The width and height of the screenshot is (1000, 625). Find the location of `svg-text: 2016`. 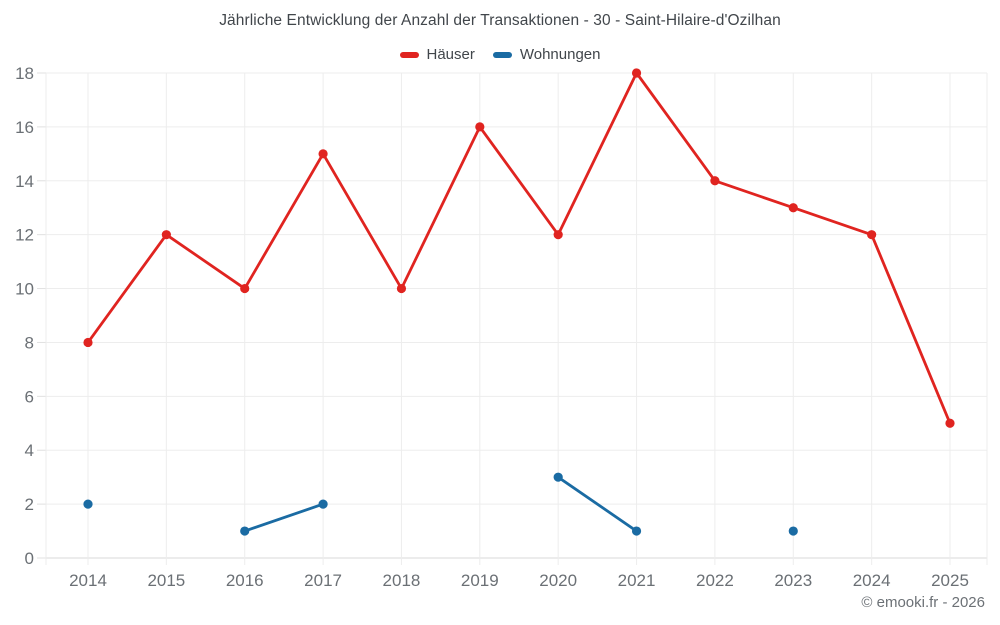

svg-text: 2016 is located at coordinates (245, 580).